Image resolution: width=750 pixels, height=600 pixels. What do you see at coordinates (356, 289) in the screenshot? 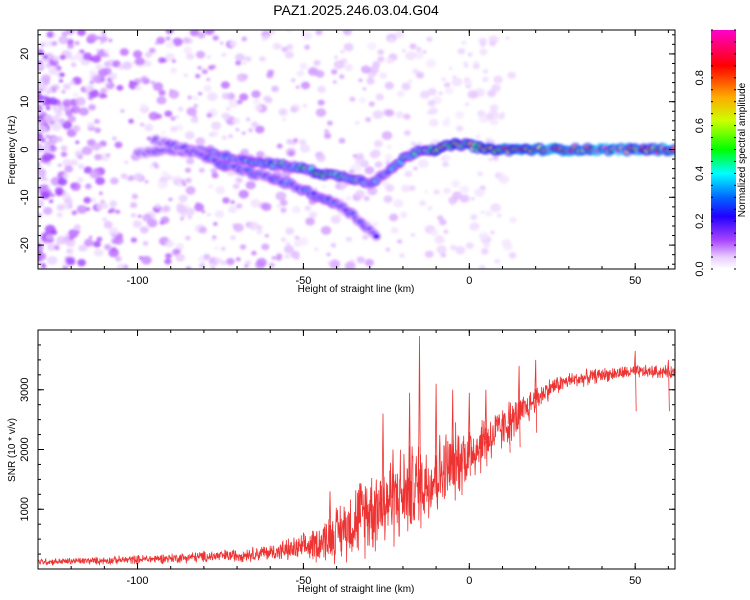
I see `spectrogram-x-axis-title: Height of straight line (km)` at bounding box center [356, 289].